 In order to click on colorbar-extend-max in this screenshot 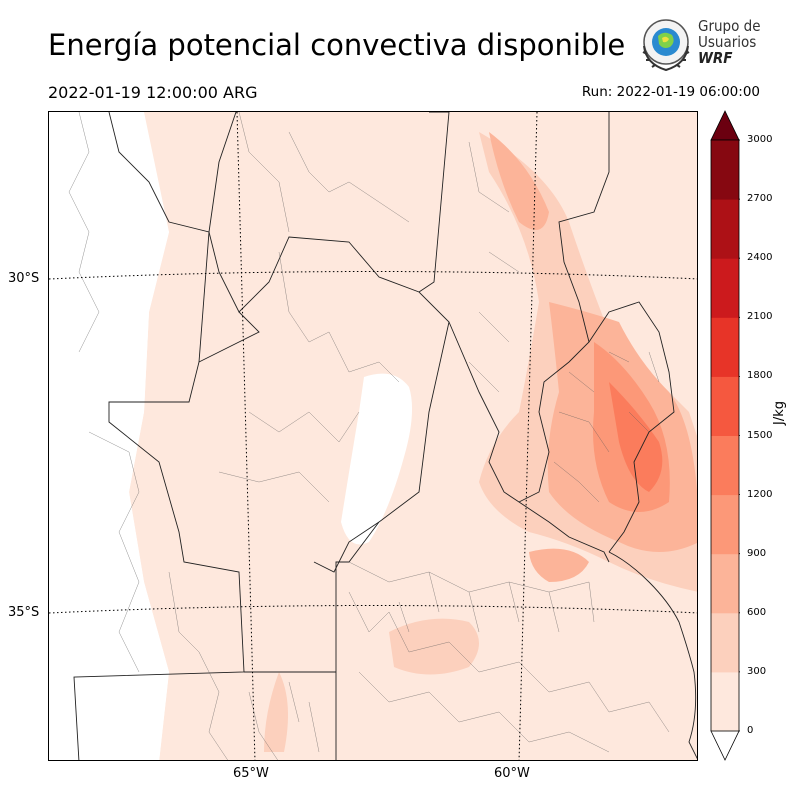, I will do `click(725, 125)`.